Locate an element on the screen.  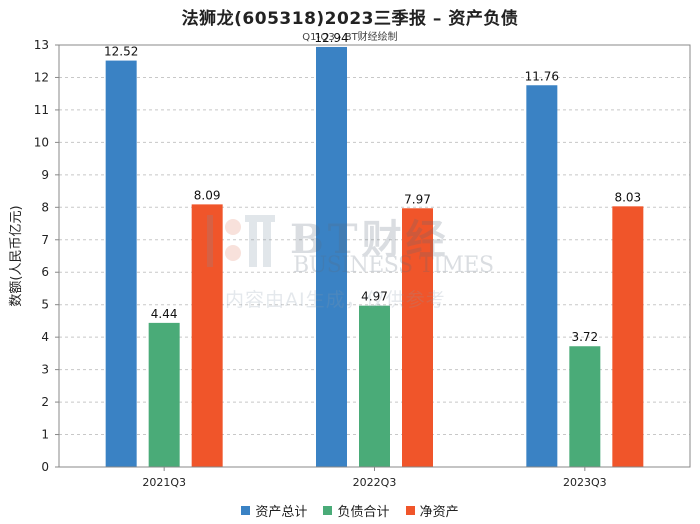
bar-net-assets-2021Q3 is located at coordinates (207, 335).